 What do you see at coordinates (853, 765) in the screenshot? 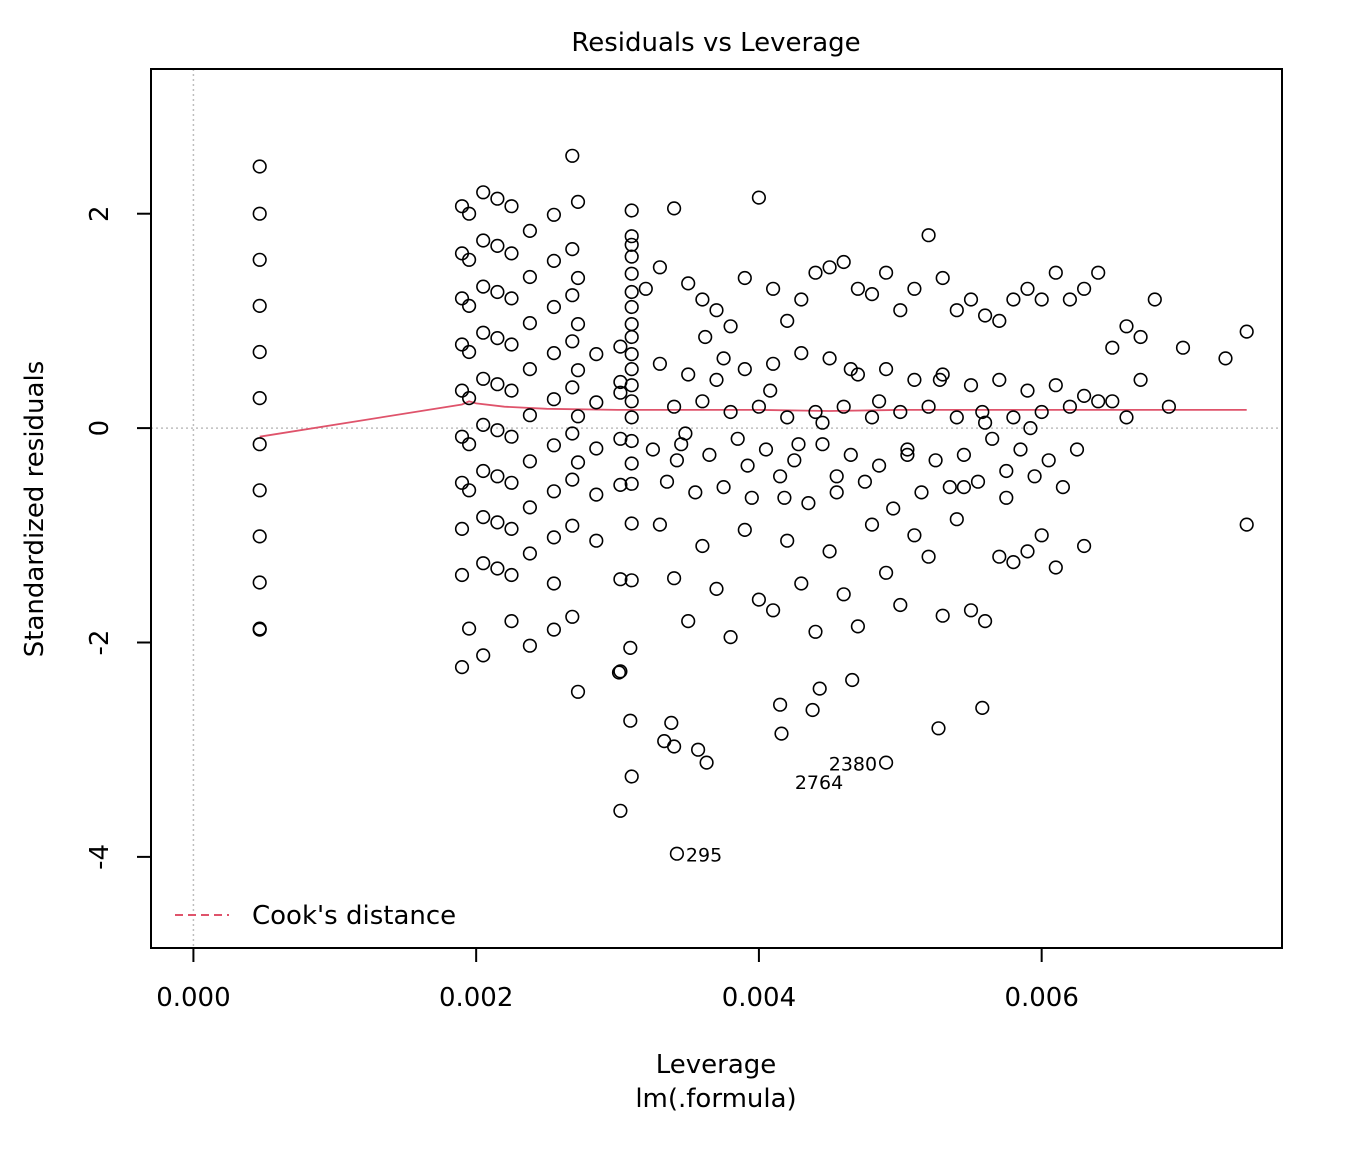
I see `point-label: 2380` at bounding box center [853, 765].